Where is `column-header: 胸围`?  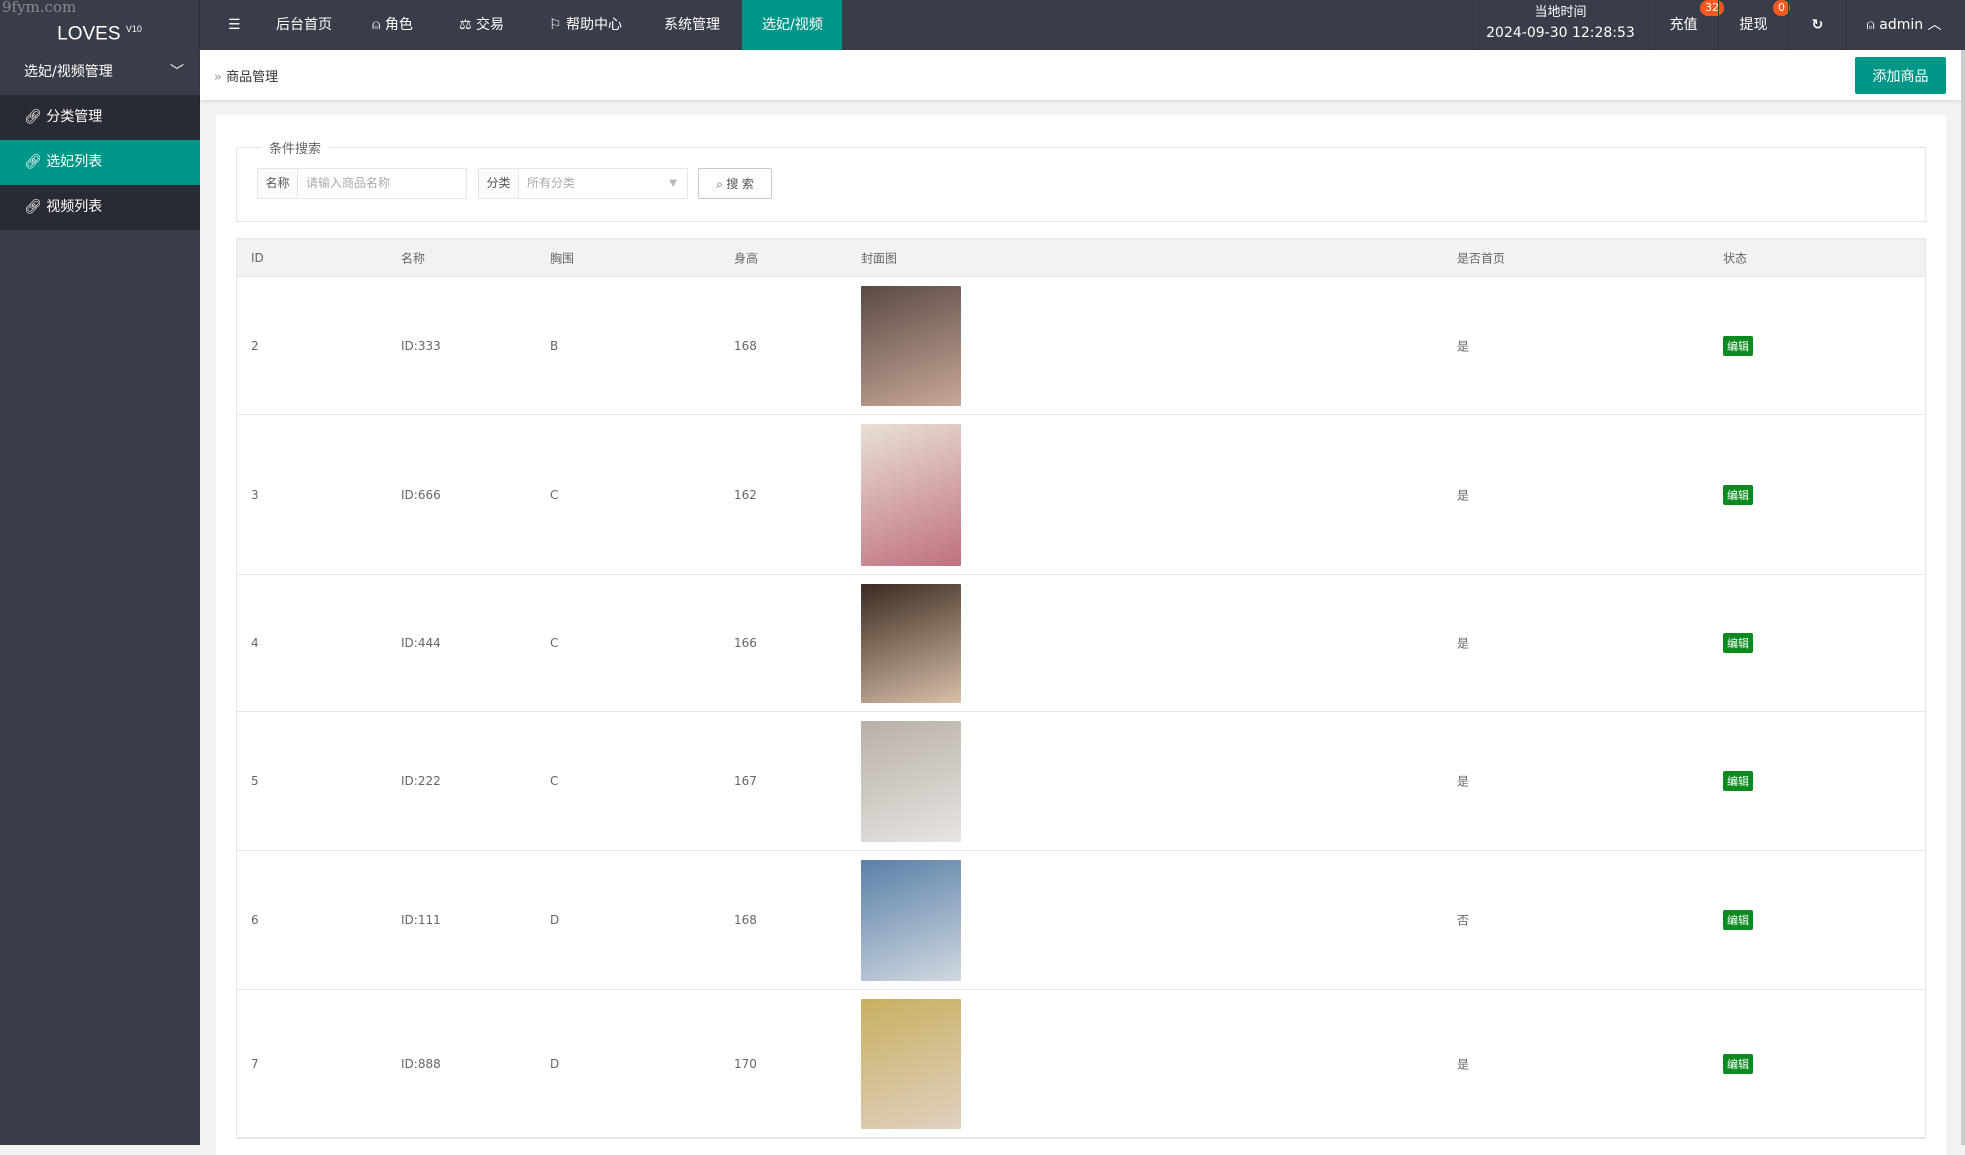
column-header: 胸围 is located at coordinates (562, 258).